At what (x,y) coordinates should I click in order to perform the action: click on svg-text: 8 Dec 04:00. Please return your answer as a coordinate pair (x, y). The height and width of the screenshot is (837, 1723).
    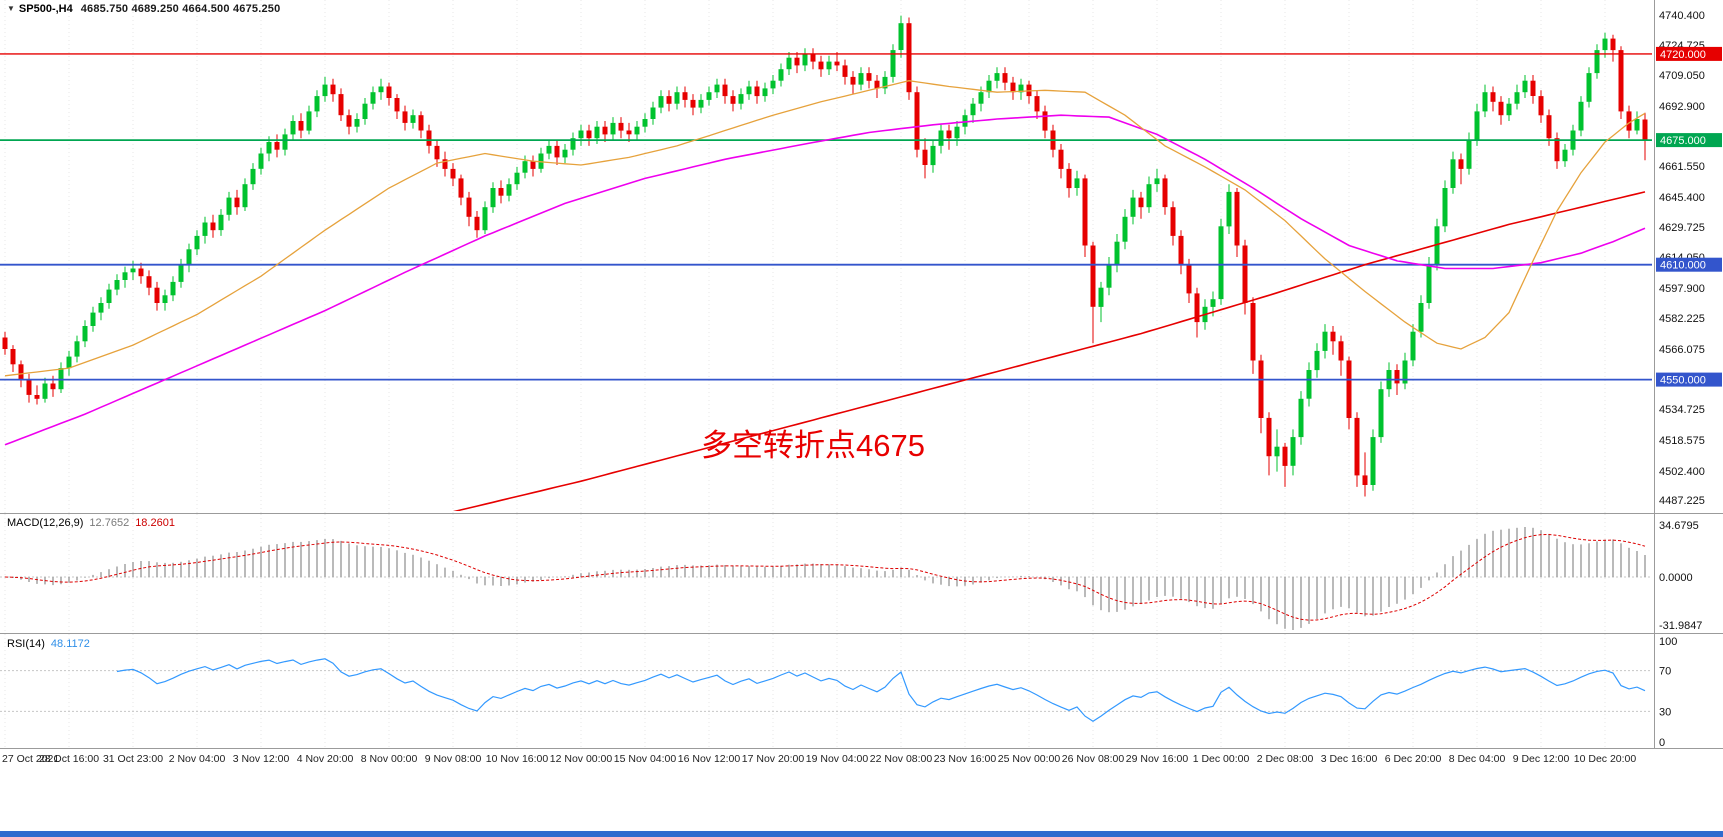
    Looking at the image, I should click on (1477, 759).